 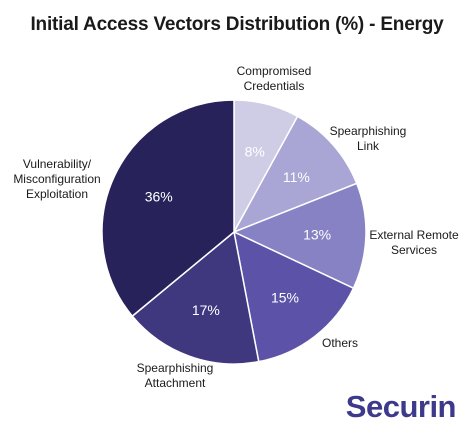 I want to click on slice-value-label: 8%, so click(x=255, y=151).